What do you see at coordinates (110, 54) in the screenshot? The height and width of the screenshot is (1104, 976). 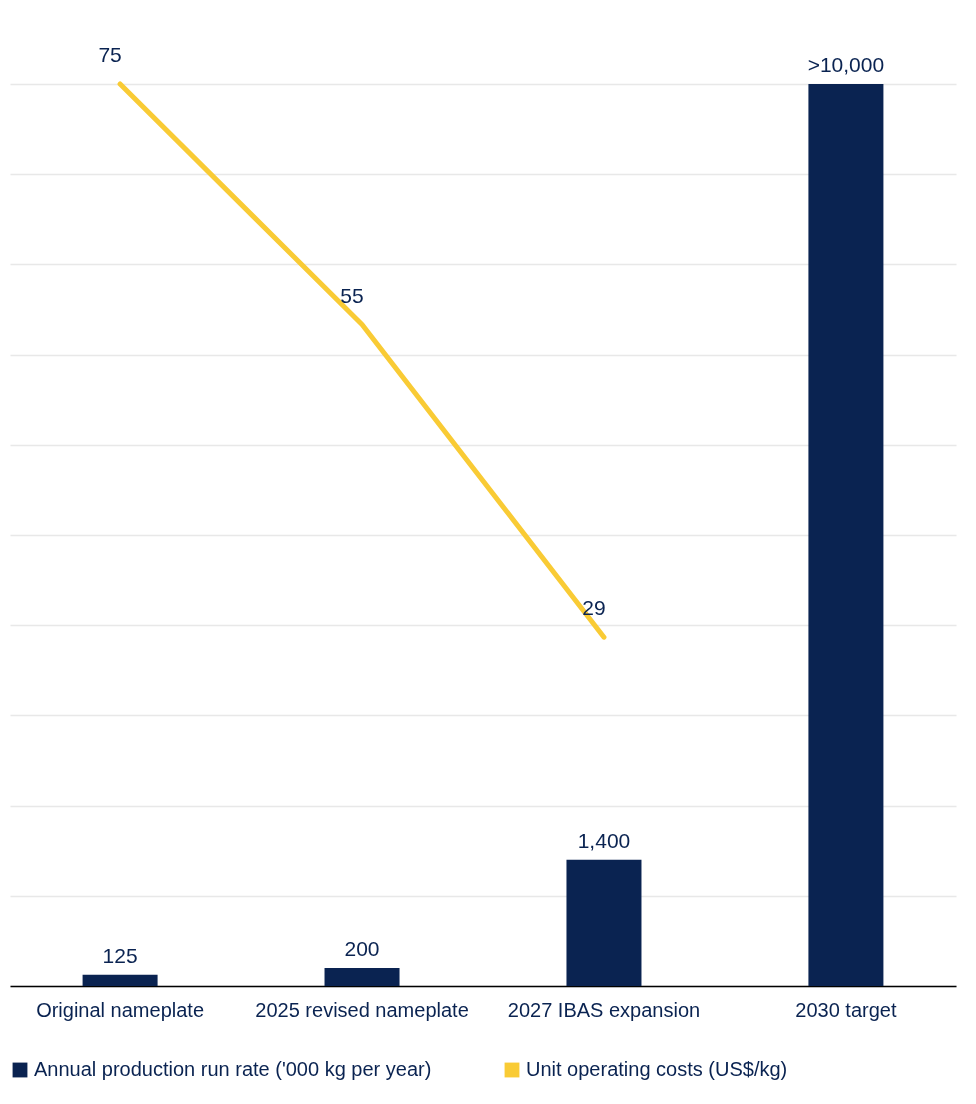 I see `data-label: 75` at bounding box center [110, 54].